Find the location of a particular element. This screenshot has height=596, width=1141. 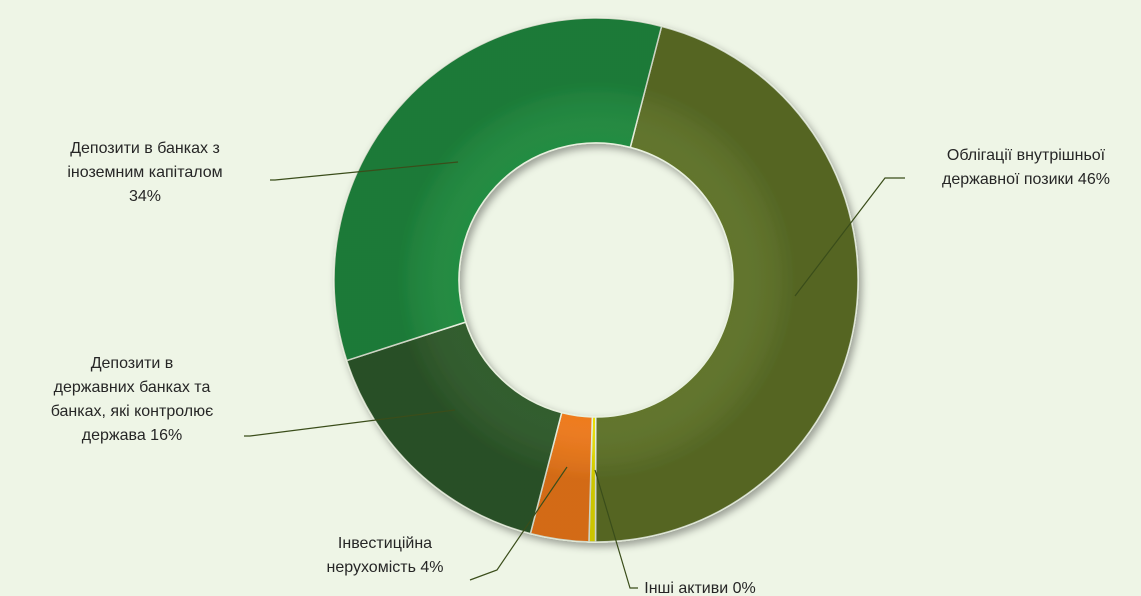

slice-label-4-line-1: іноземним капіталом is located at coordinates (144, 172).